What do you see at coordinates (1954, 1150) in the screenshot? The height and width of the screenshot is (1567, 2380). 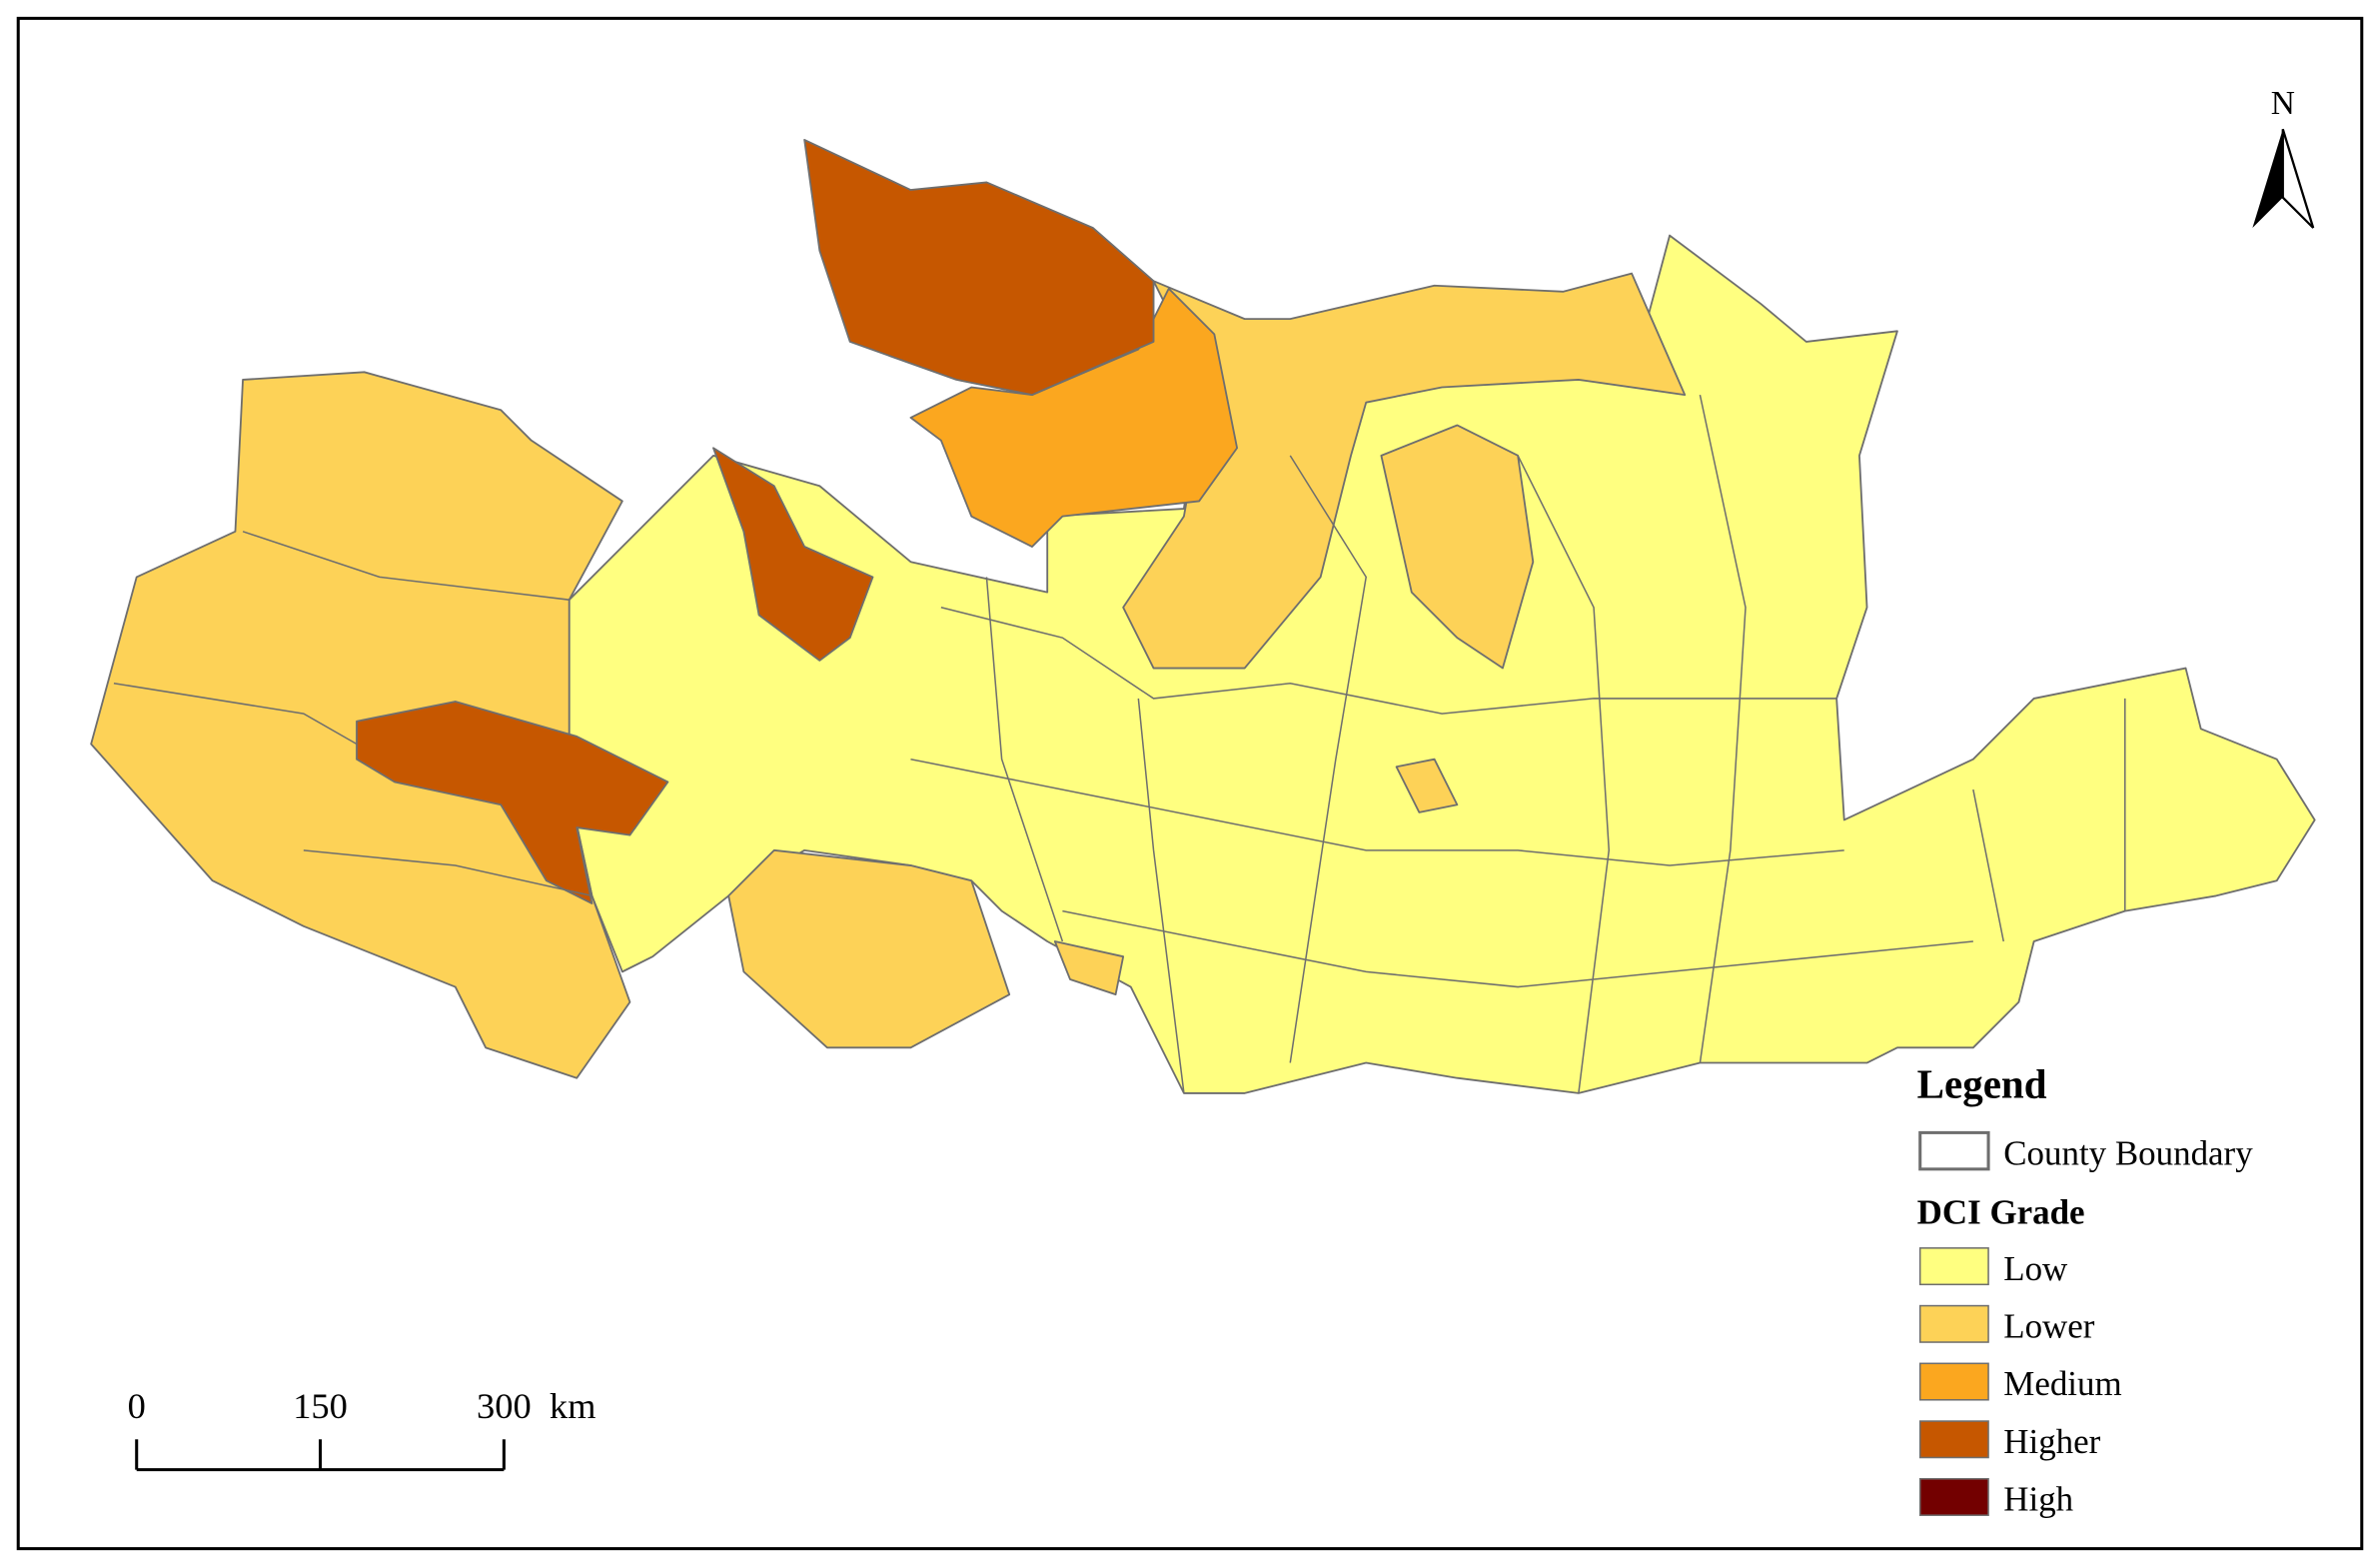 I see `boundary-swatch` at bounding box center [1954, 1150].